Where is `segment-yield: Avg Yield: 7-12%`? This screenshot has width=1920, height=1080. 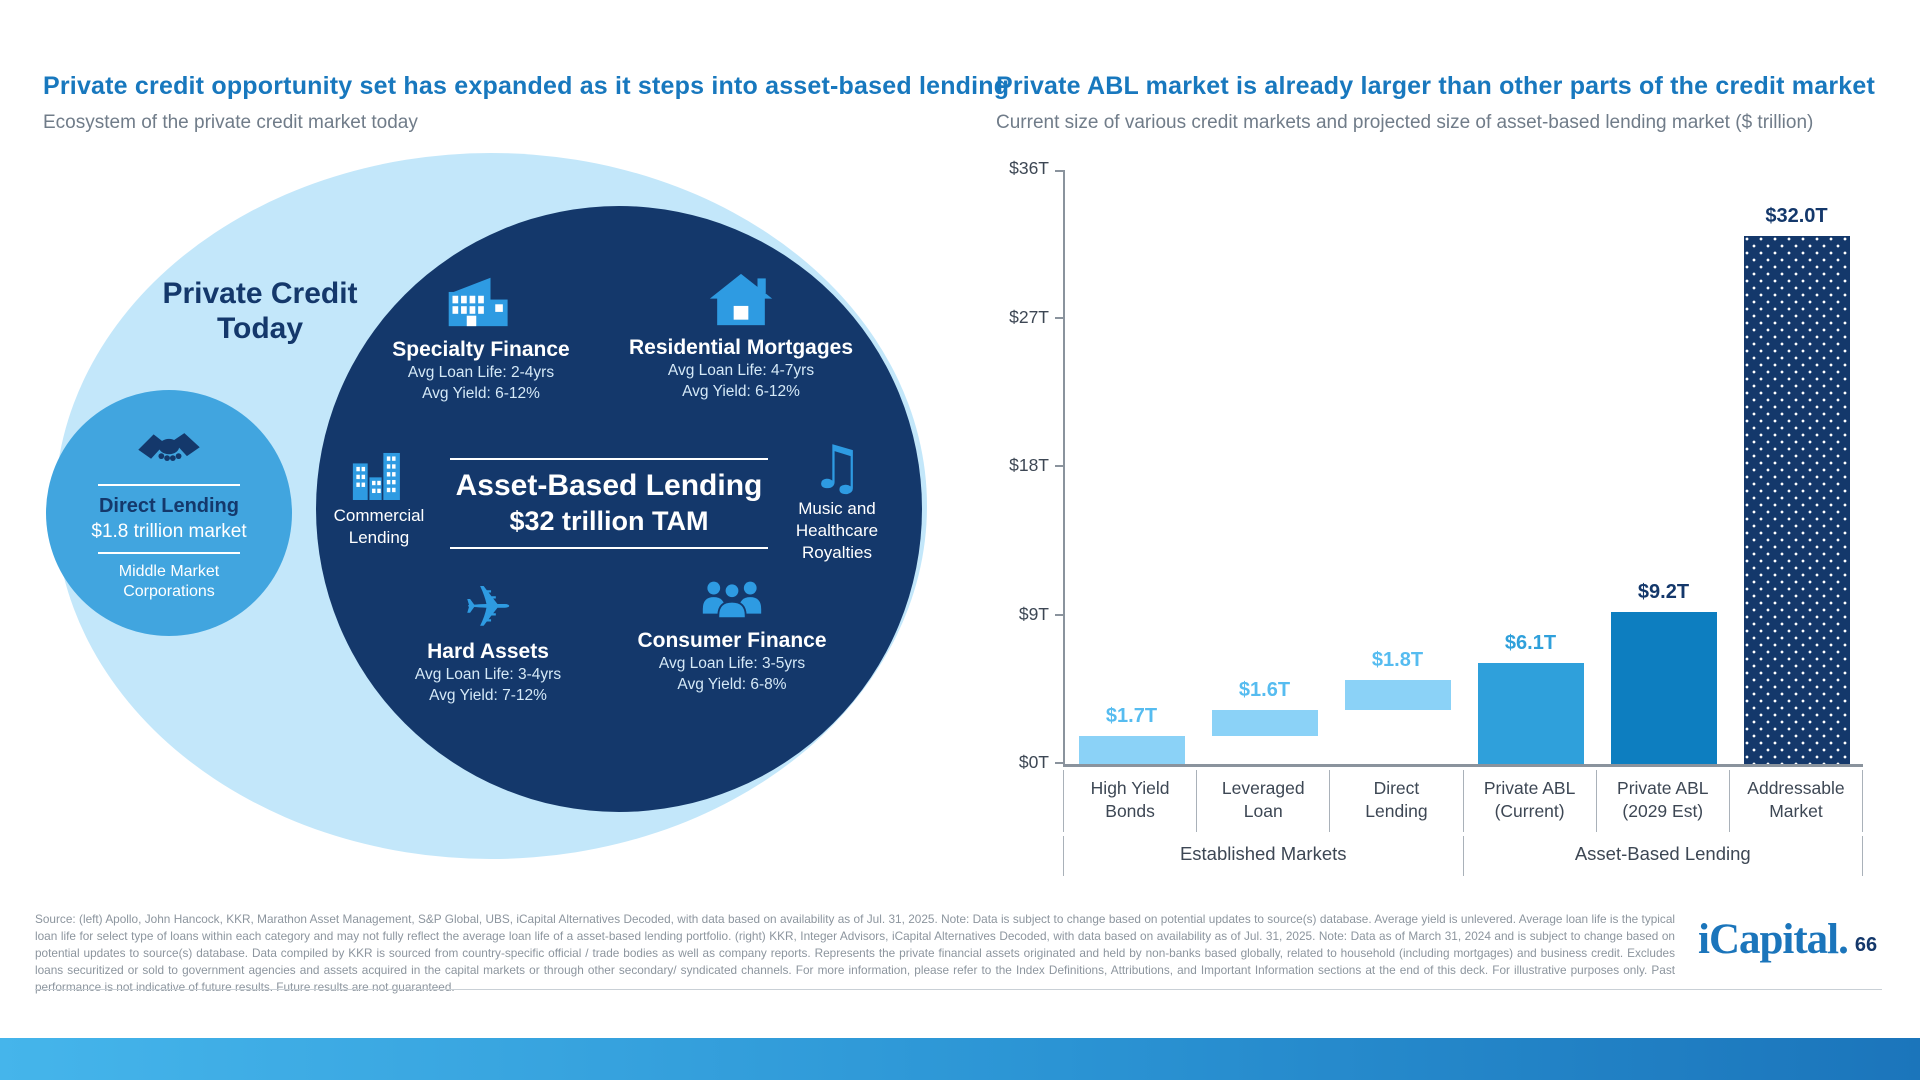
segment-yield: Avg Yield: 7-12% is located at coordinates (488, 696).